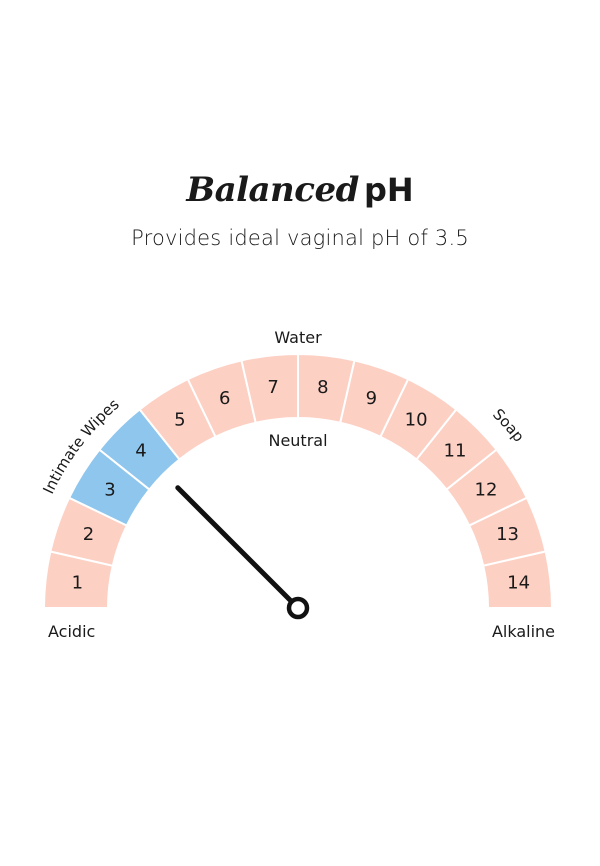 Image resolution: width=600 pixels, height=866 pixels. What do you see at coordinates (88, 534) in the screenshot?
I see `segment-label-2: 2` at bounding box center [88, 534].